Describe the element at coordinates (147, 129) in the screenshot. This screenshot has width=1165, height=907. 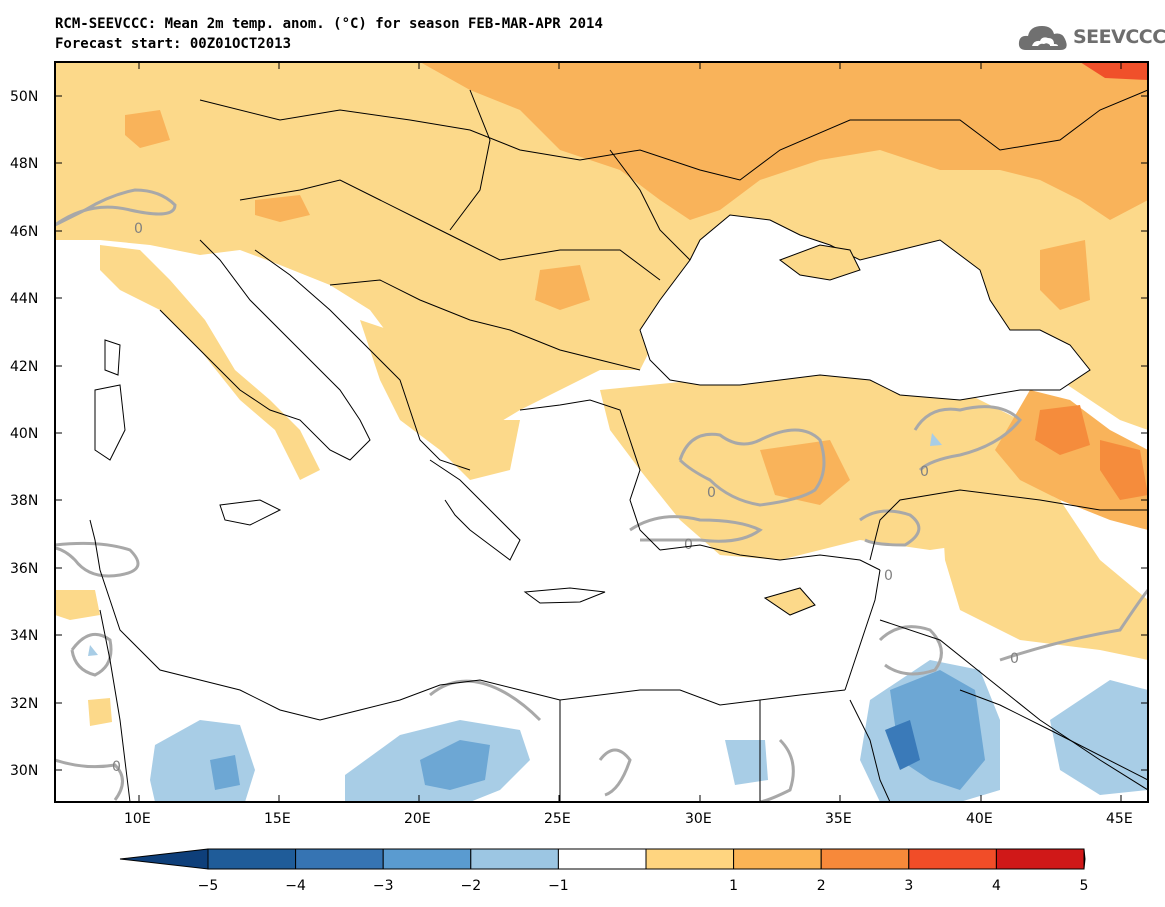
I see `warm2-region-germany` at that location.